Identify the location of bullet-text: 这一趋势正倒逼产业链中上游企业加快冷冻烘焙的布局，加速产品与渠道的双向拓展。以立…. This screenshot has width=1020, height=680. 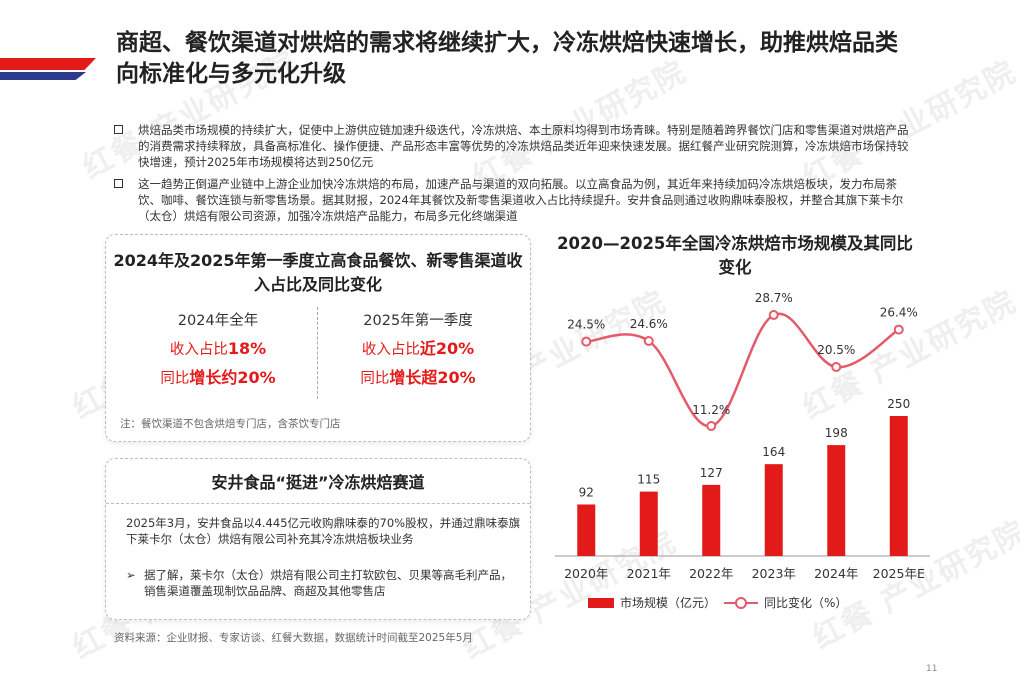
(521, 200).